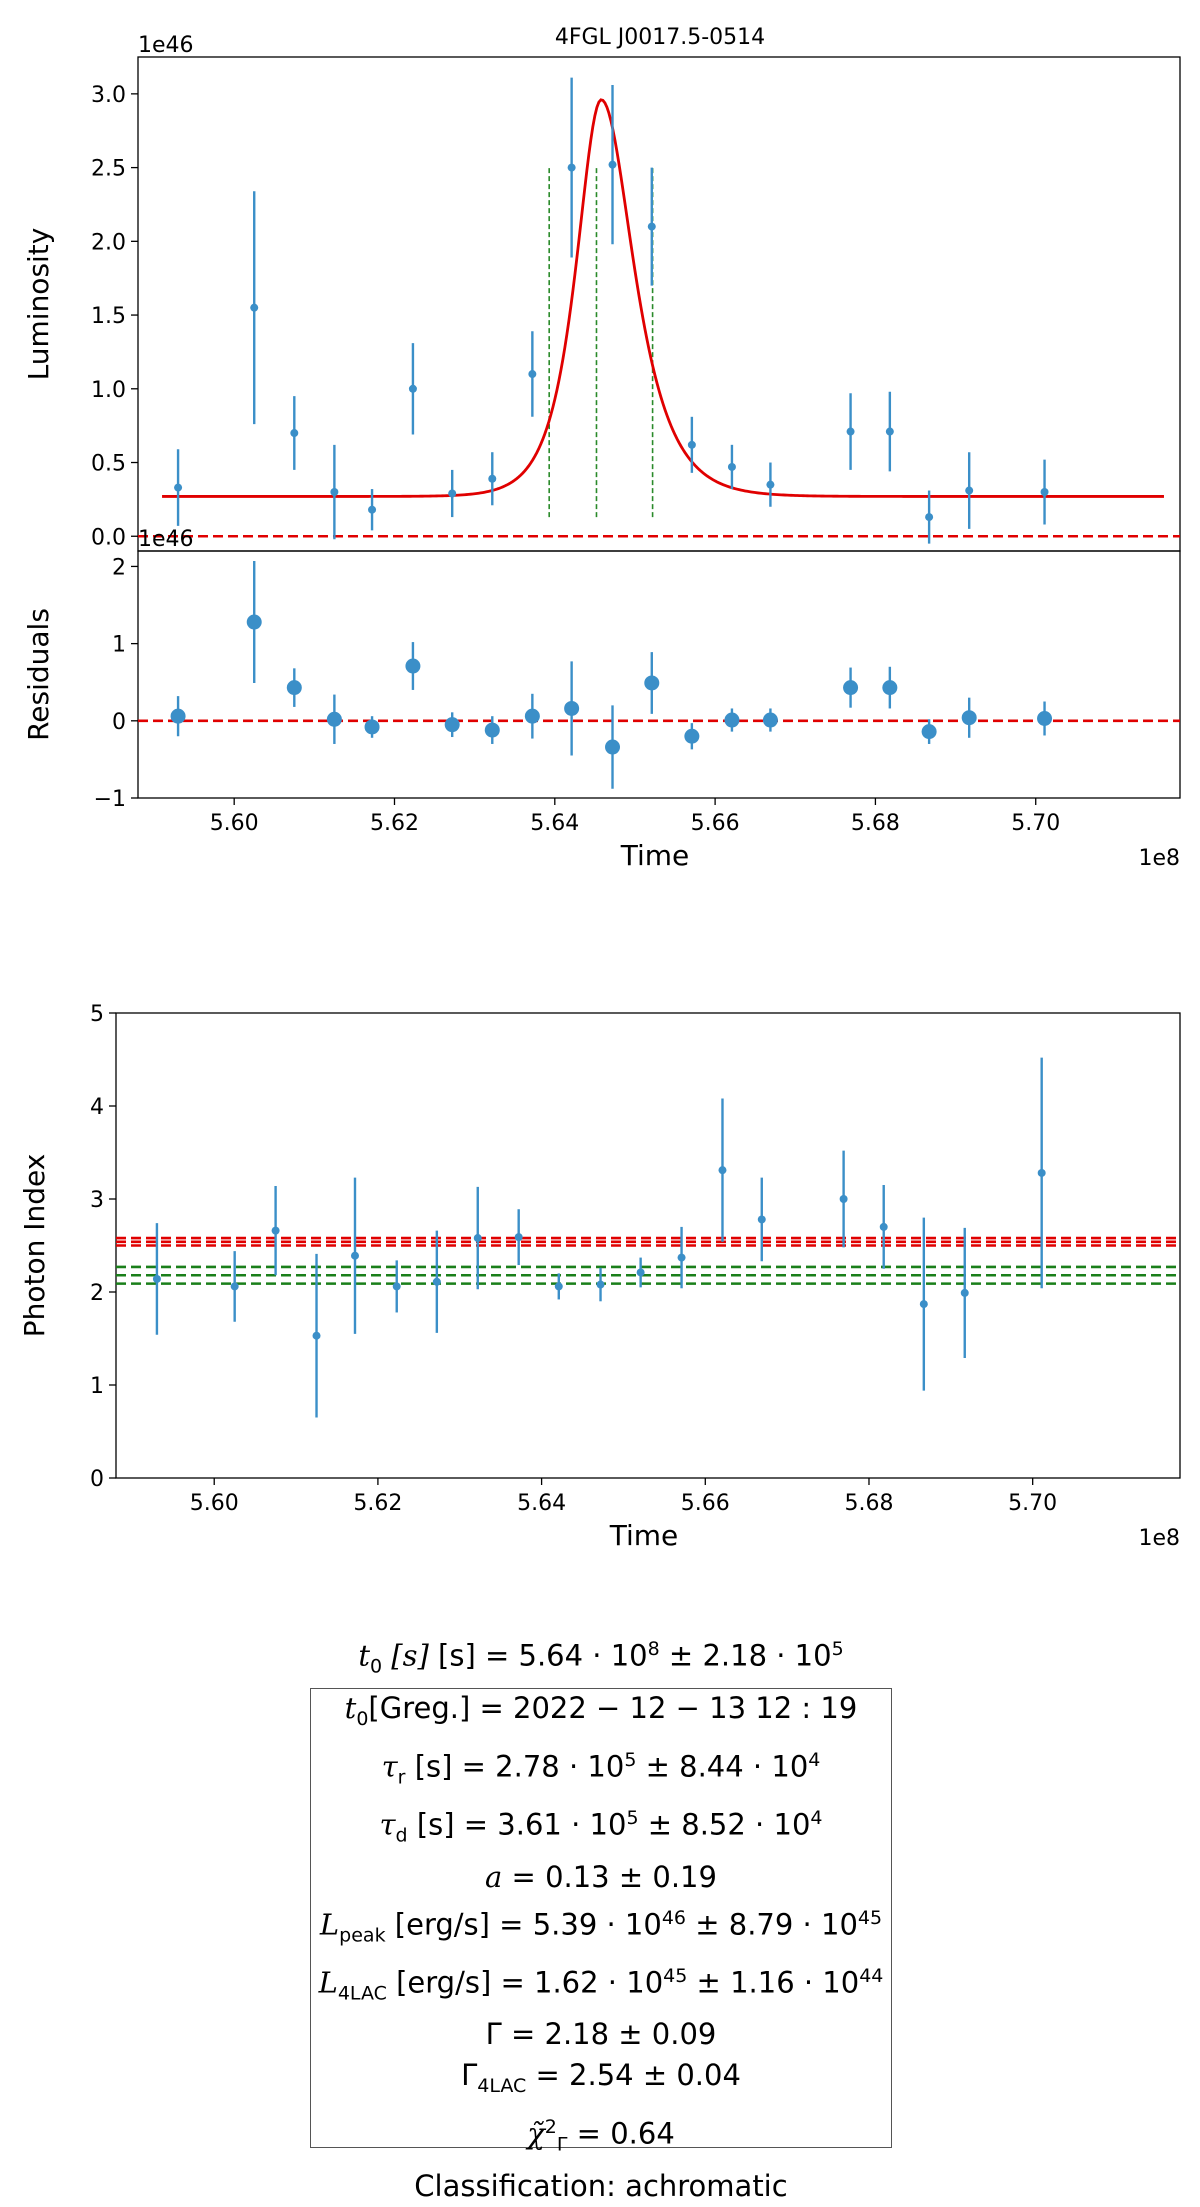 This screenshot has width=1200, height=2207. What do you see at coordinates (655, 855) in the screenshot?
I see `residuals-xlabel: Time` at bounding box center [655, 855].